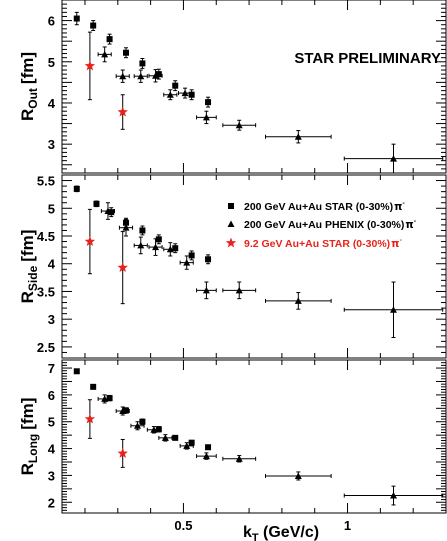 This screenshot has width=447, height=541. I want to click on x-axis-label-main: k, so click(247, 532).